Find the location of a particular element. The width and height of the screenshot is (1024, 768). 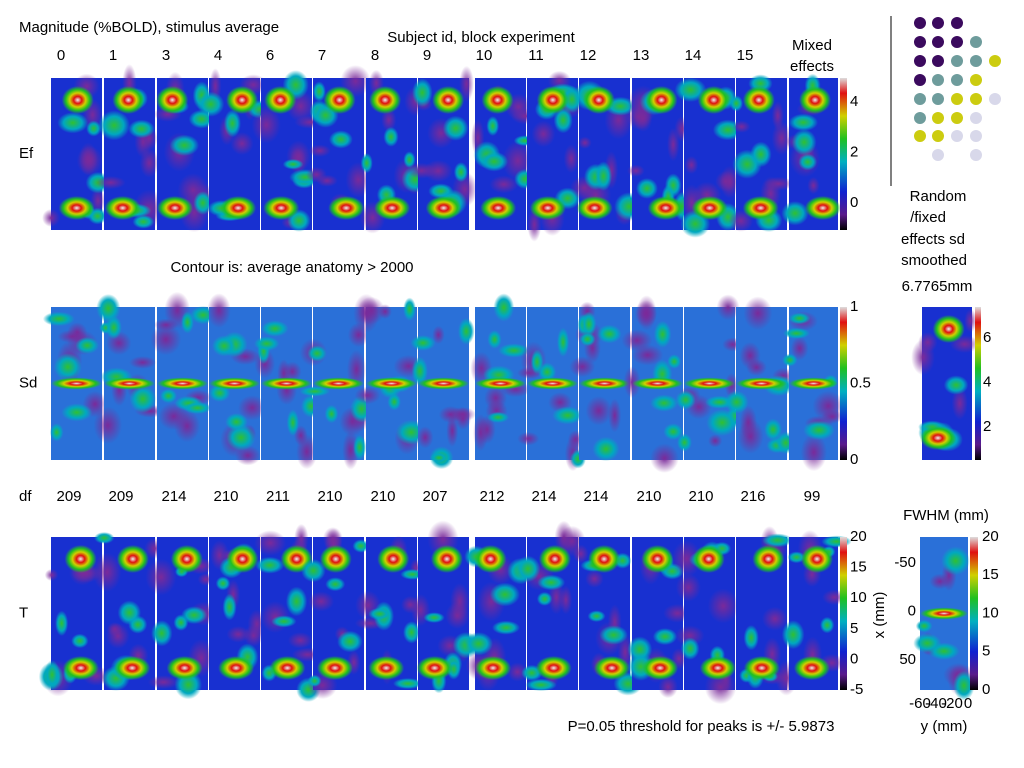

axis-label: x (mm) is located at coordinates (879, 615).